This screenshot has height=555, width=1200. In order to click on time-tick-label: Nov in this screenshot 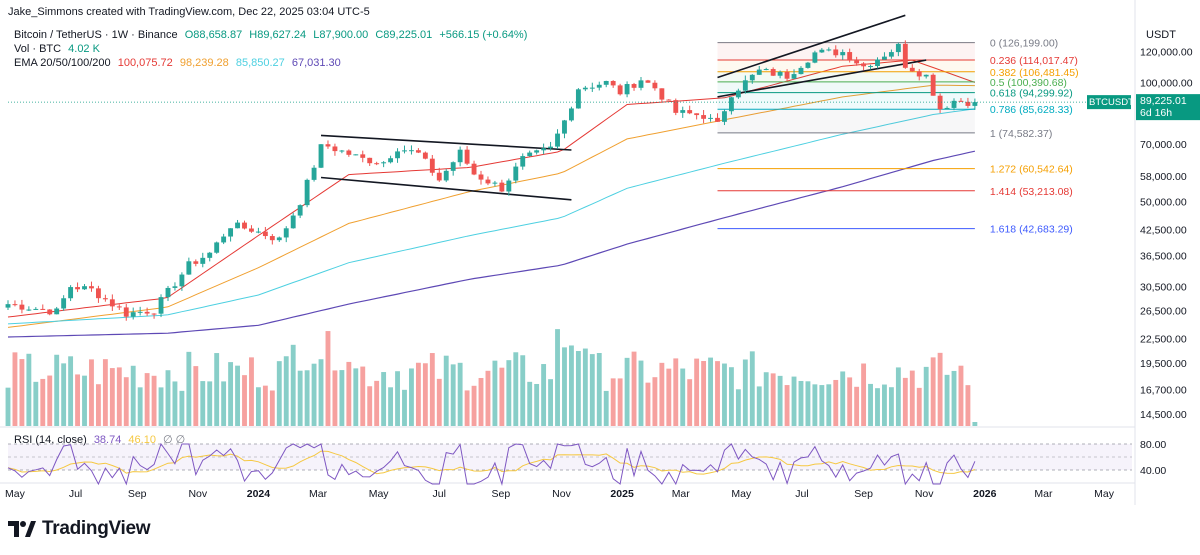, I will do `click(561, 494)`.